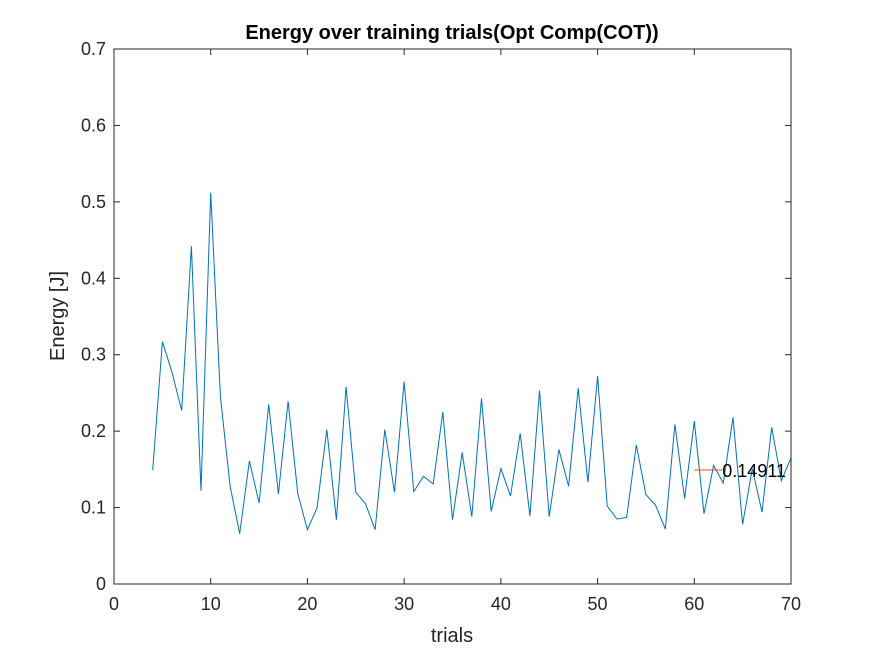 This screenshot has height=656, width=875. Describe the element at coordinates (58, 316) in the screenshot. I see `y-axis-label: Energy [J]` at that location.